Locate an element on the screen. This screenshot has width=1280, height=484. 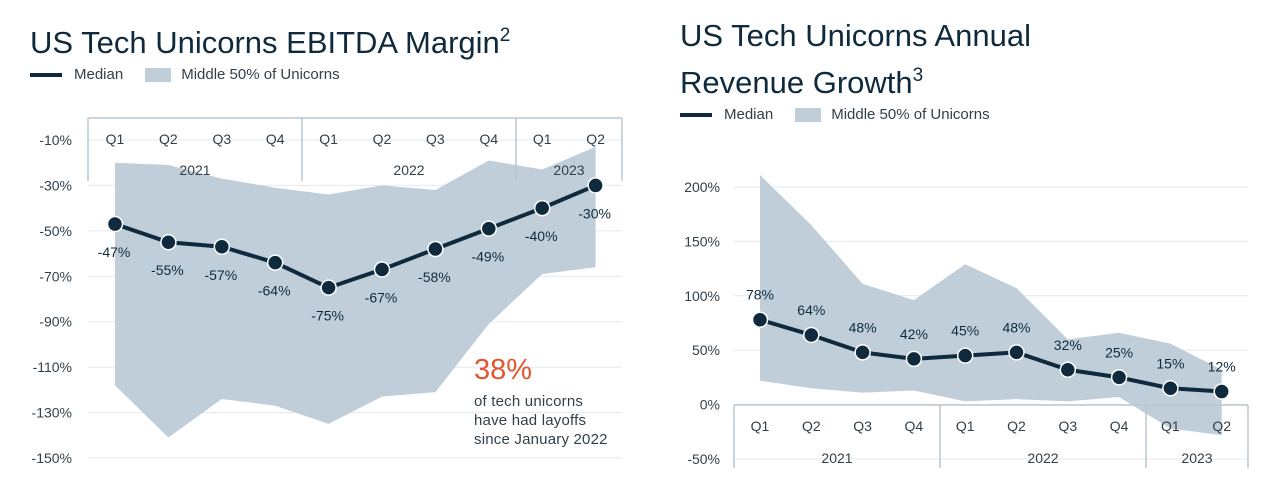
y-tick-label: 150% is located at coordinates (702, 241).